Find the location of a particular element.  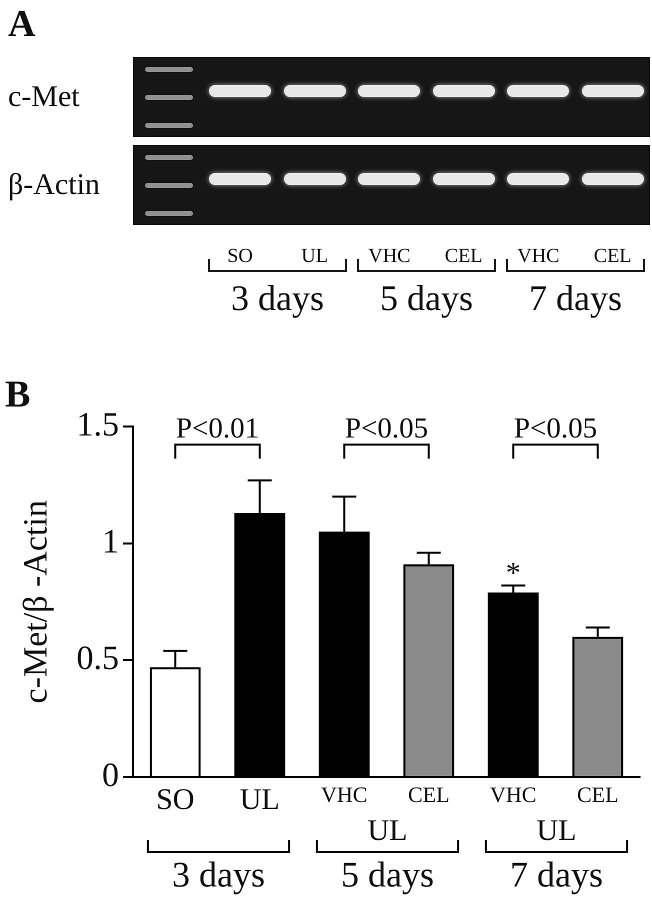

x-tick-label: UL is located at coordinates (260, 799).